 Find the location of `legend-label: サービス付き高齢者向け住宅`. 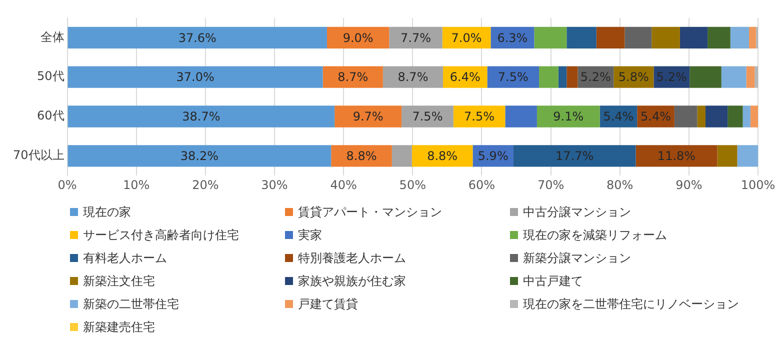

legend-label: サービス付き高齢者向け住宅 is located at coordinates (161, 235).